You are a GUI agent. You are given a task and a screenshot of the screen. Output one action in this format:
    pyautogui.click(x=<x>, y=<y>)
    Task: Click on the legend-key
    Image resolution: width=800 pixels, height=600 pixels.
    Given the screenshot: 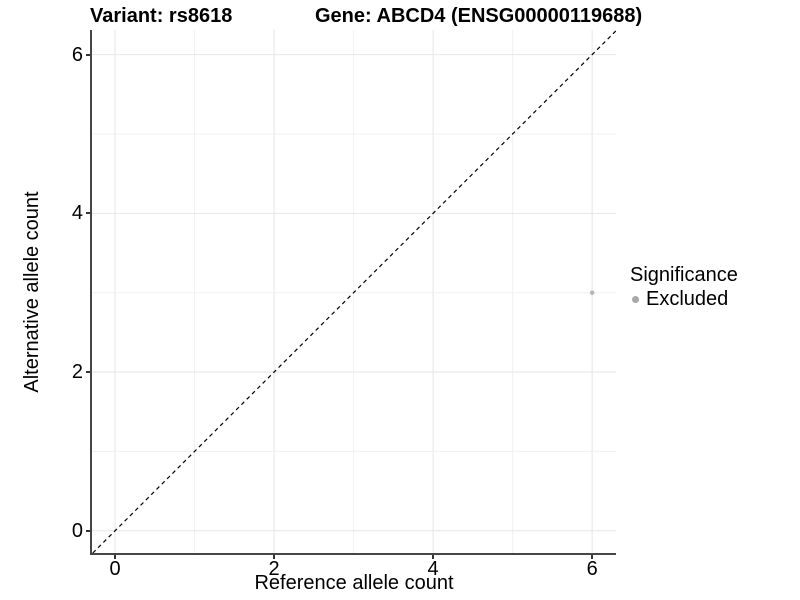 What is the action you would take?
    pyautogui.click(x=635, y=299)
    